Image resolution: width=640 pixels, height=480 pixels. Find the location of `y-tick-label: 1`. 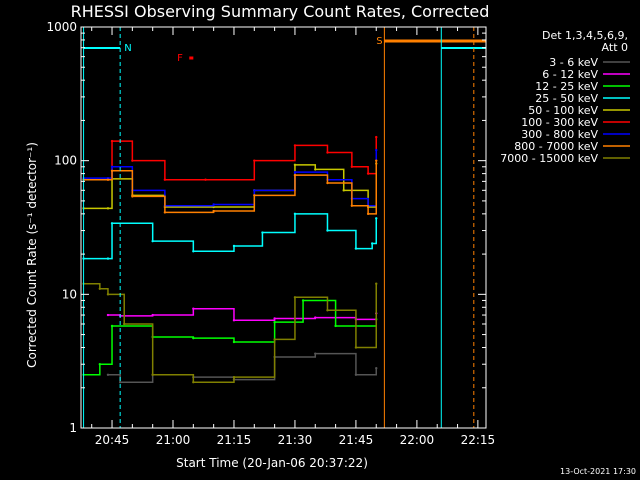

y-tick-label: 1 is located at coordinates (73, 428).